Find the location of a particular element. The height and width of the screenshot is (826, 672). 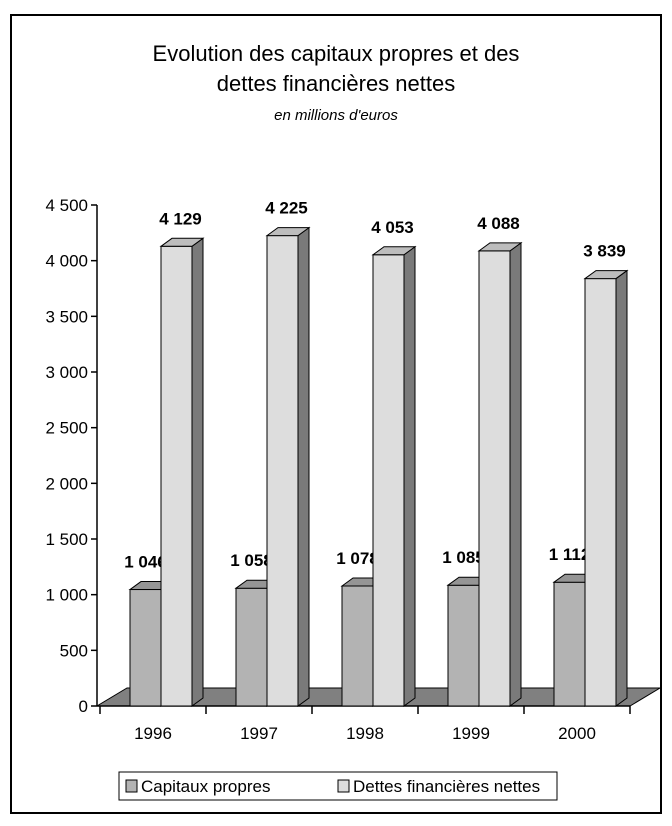

y-tick-label: 1 500 is located at coordinates (66, 539).